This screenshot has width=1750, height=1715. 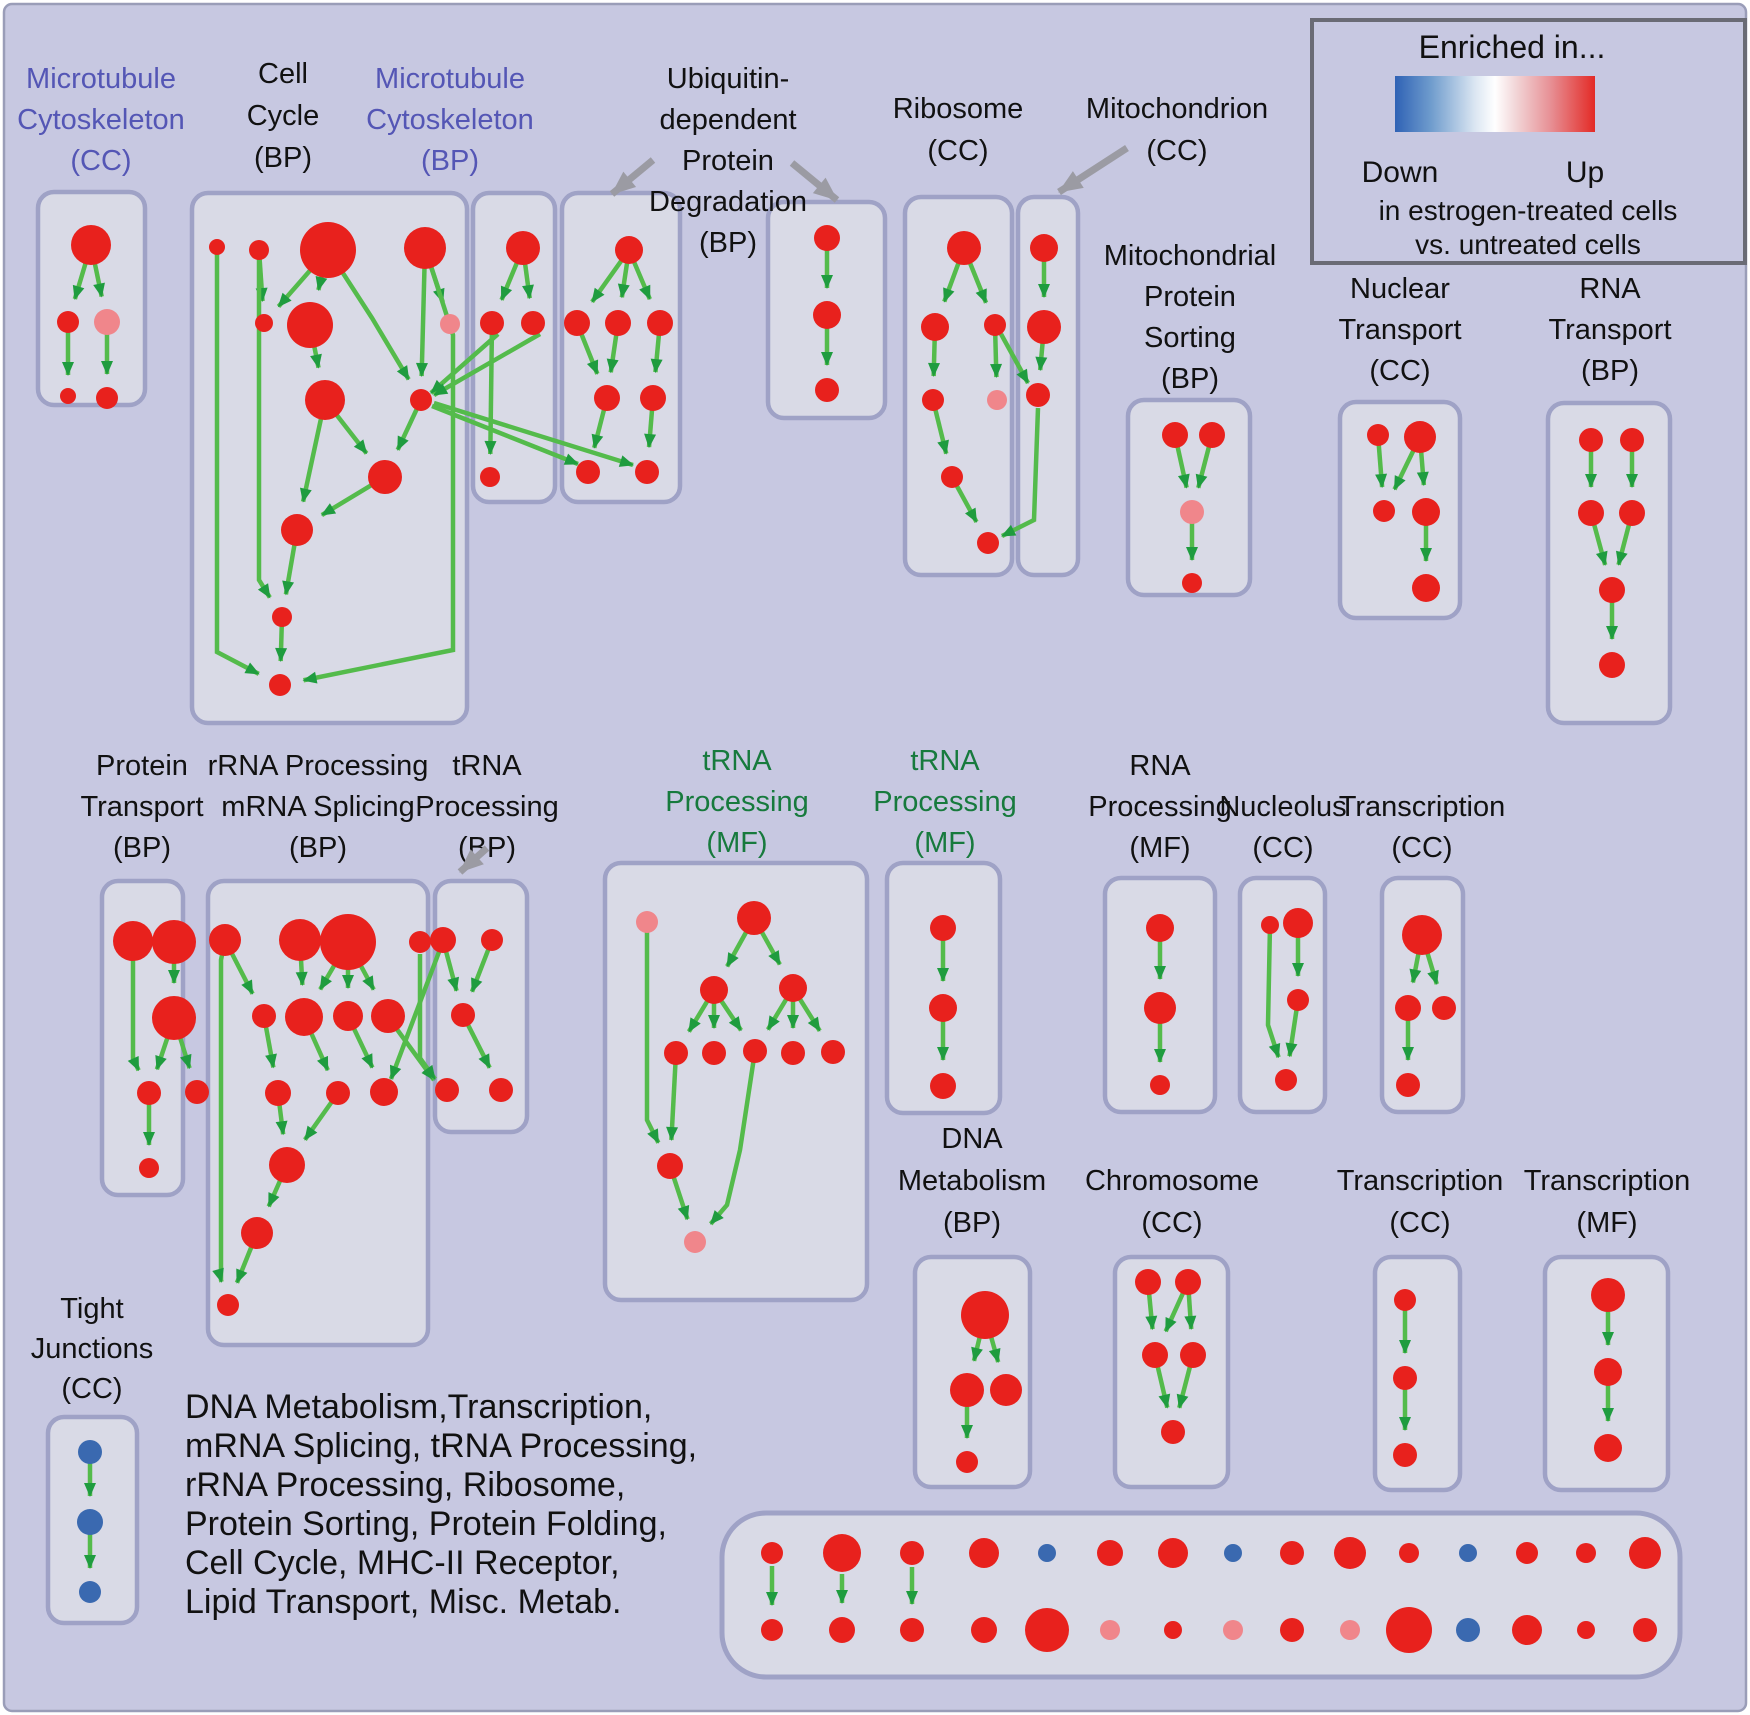 I want to click on legend-gradient-bar, so click(x=1495, y=104).